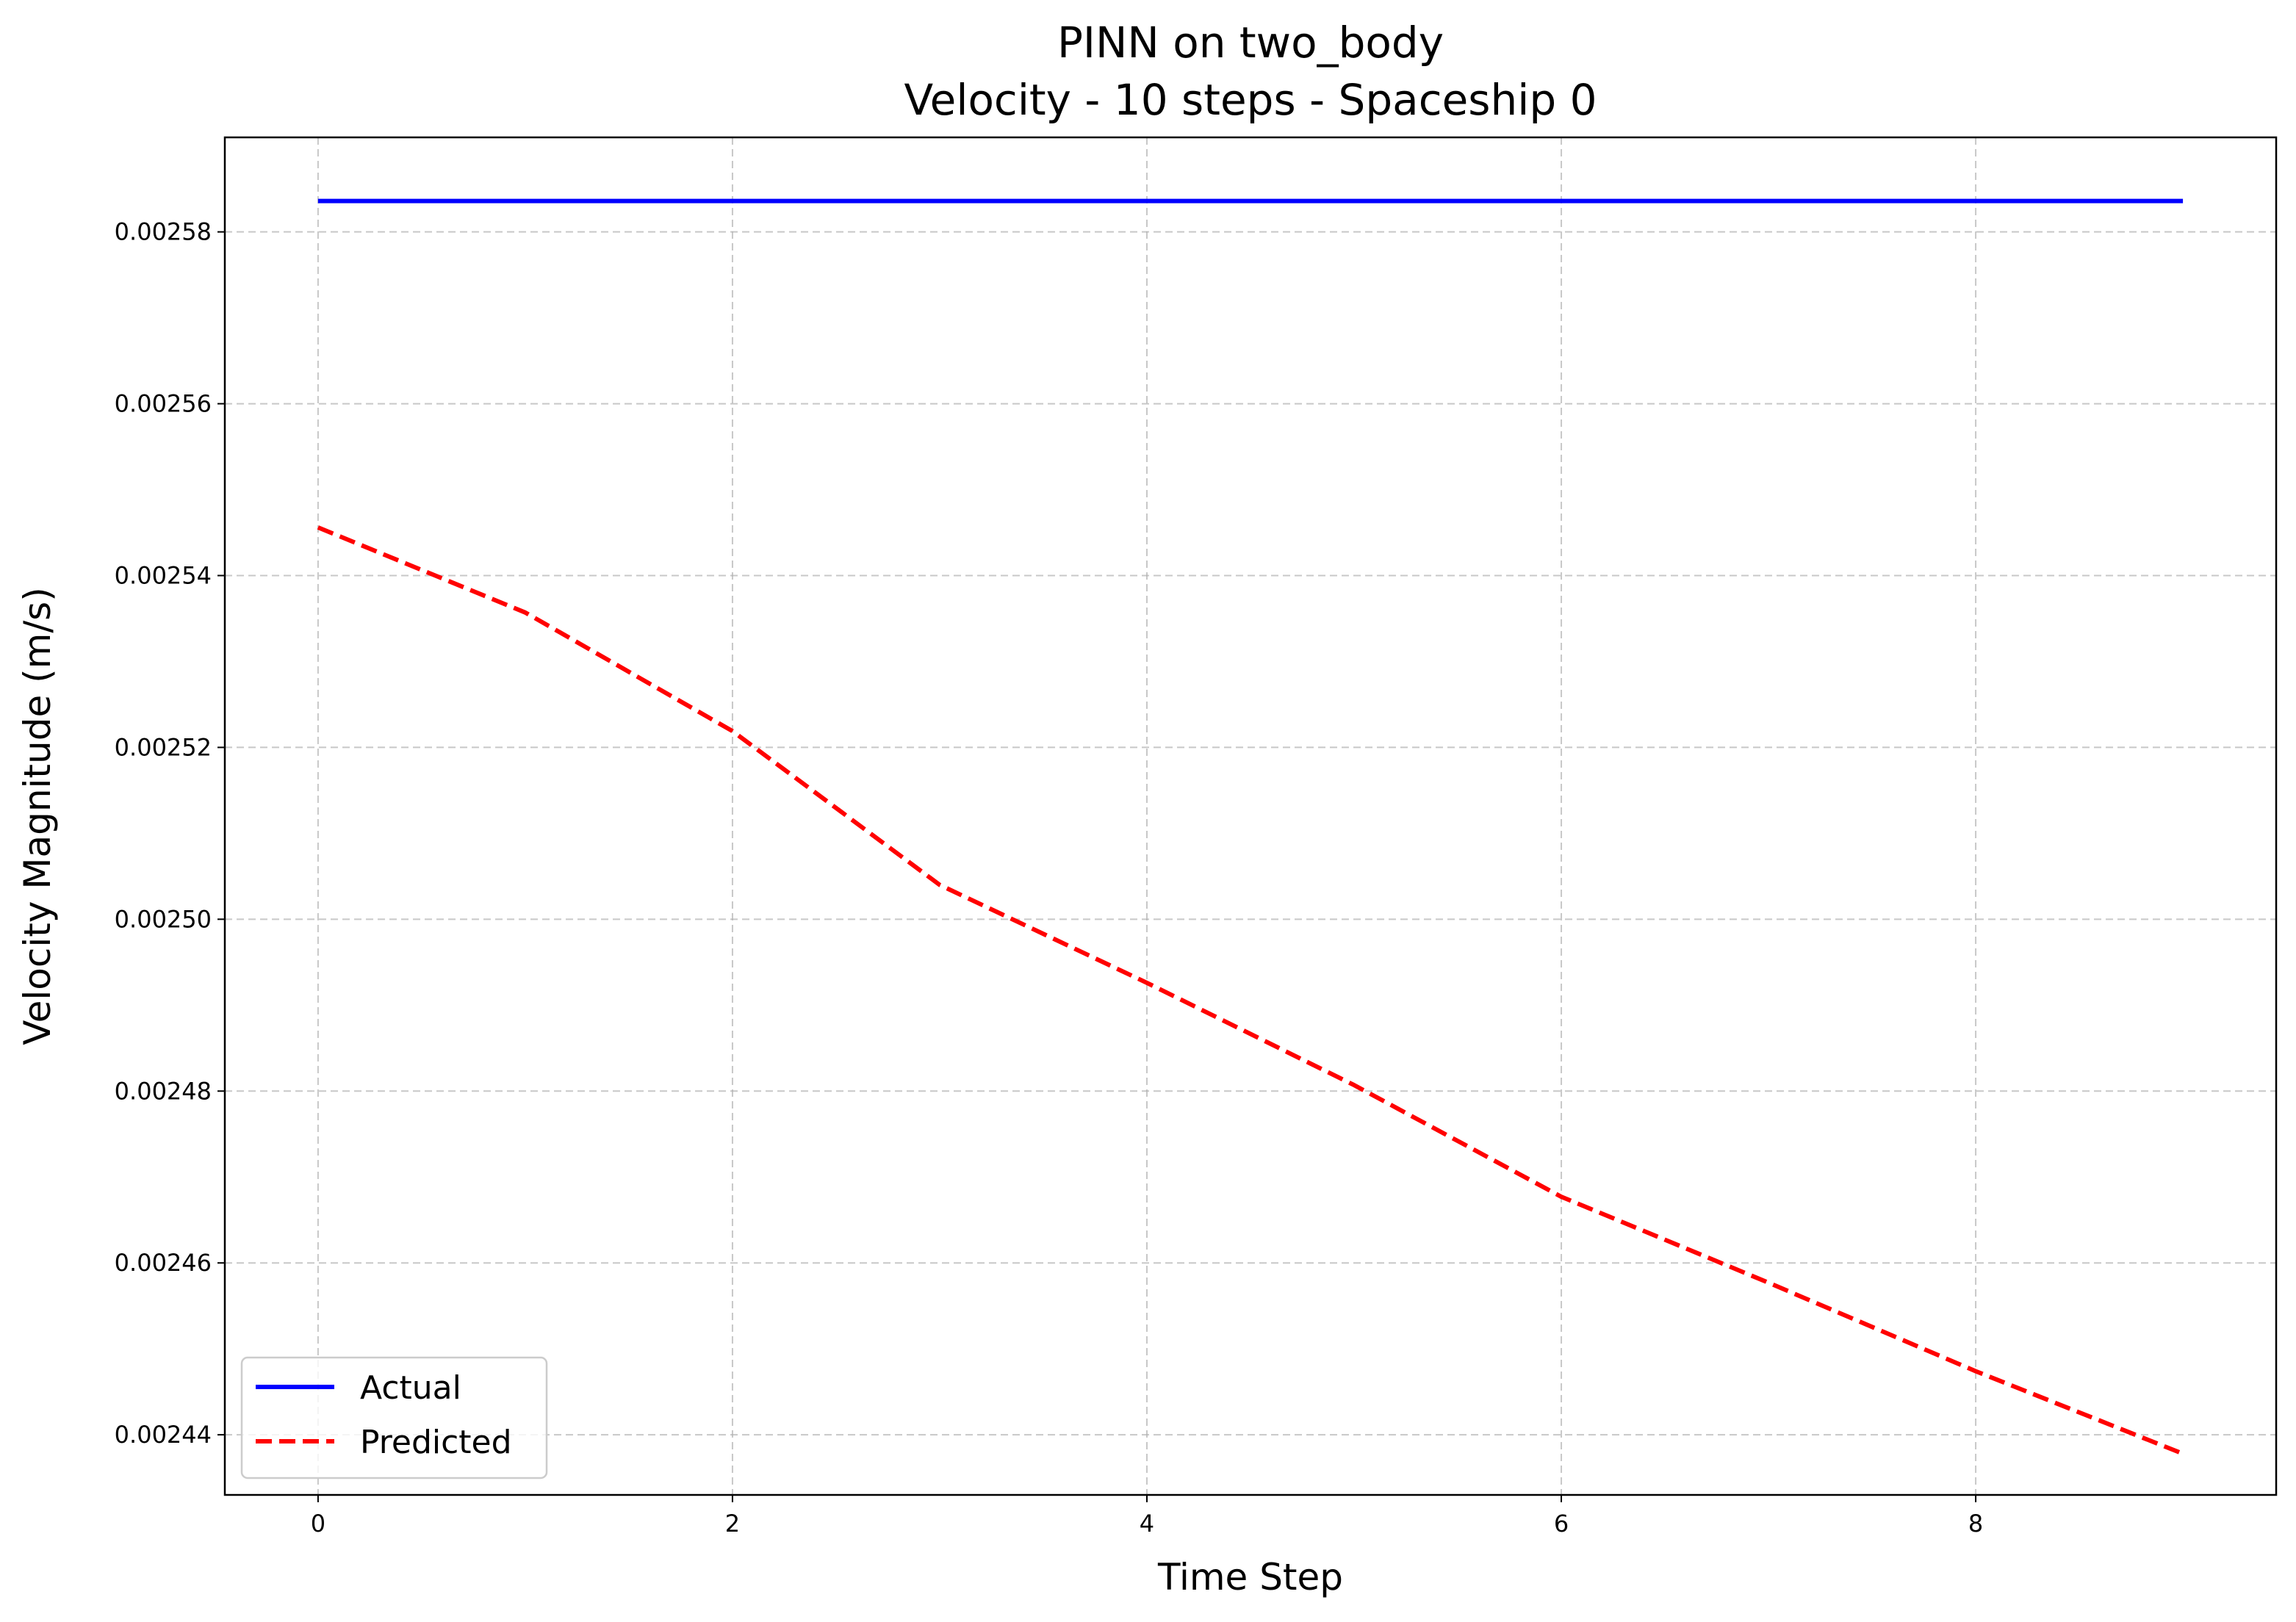 The height and width of the screenshot is (1622, 2296). I want to click on x-tick-label: 4, so click(1147, 1524).